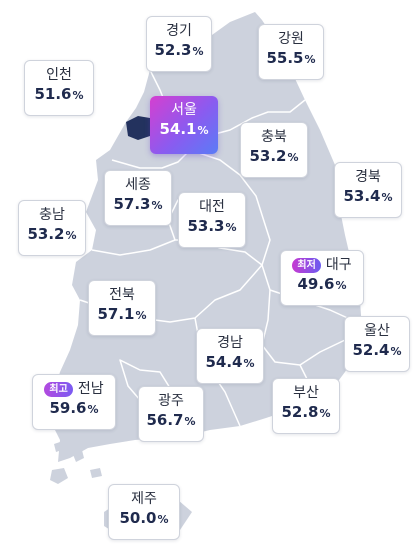 This screenshot has height=552, width=416. I want to click on region-gyeongbuk: 경북 53.4%, so click(368, 190).